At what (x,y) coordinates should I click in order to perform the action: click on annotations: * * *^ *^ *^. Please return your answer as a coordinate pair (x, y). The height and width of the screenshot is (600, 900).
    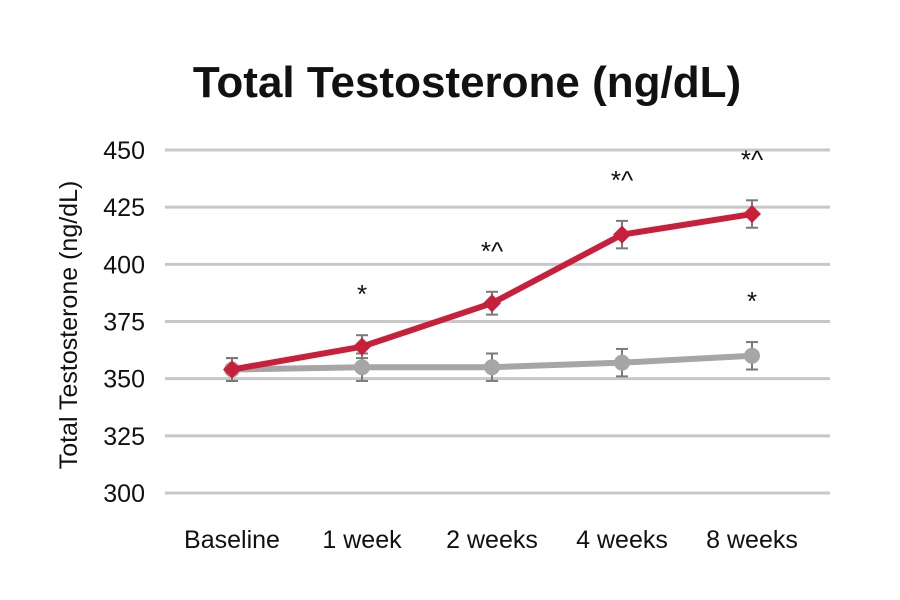
    Looking at the image, I should click on (560, 230).